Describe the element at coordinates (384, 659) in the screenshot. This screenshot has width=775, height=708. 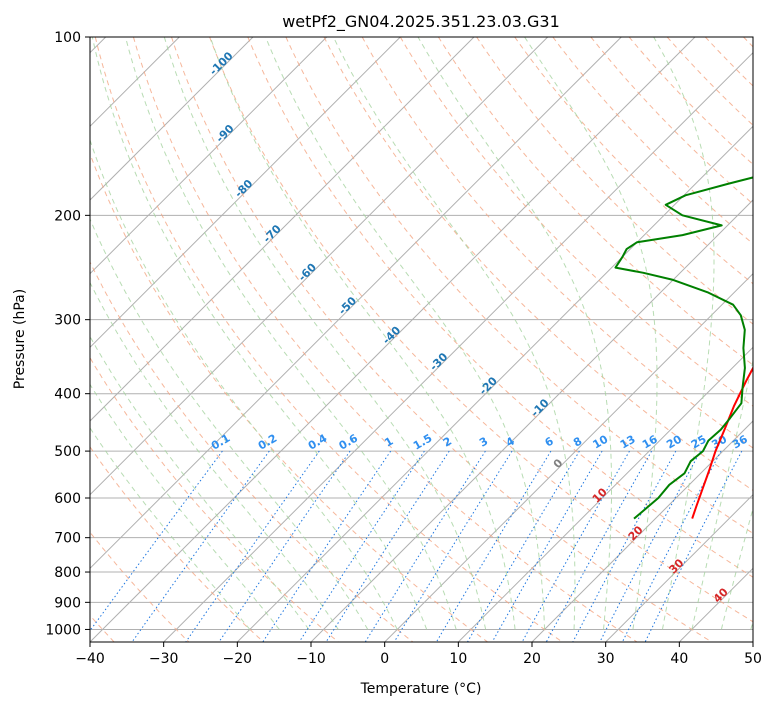
I see `x-tick-label: 0` at that location.